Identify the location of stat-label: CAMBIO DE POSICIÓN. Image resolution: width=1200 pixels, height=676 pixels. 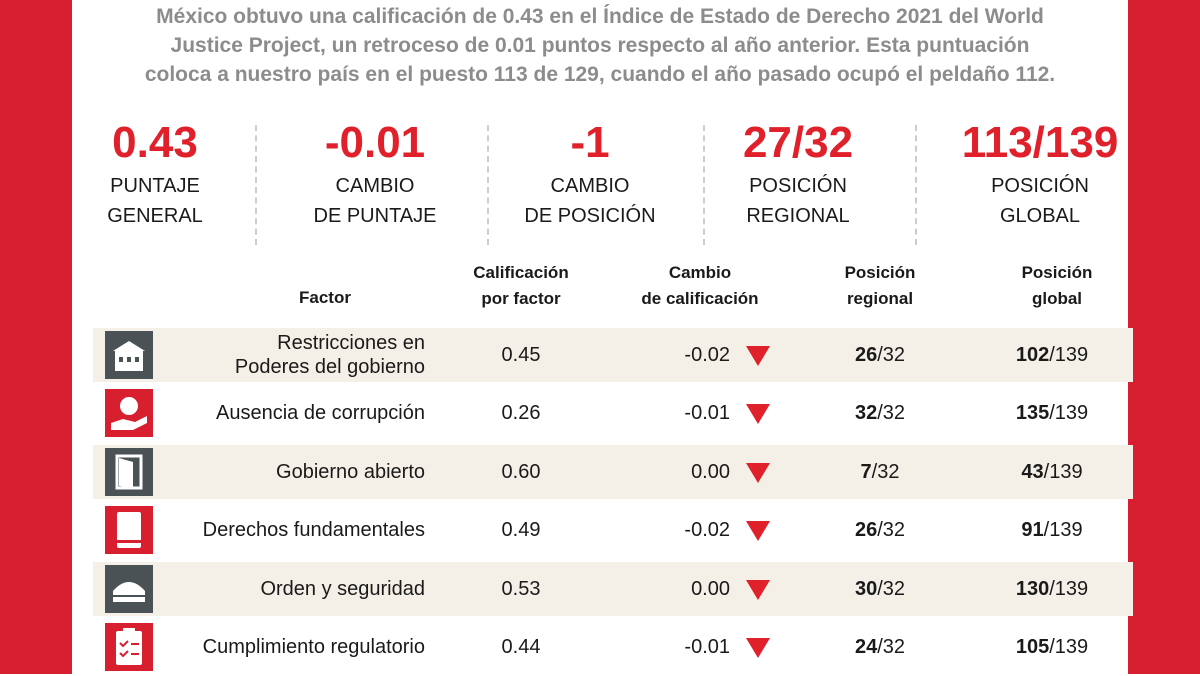
(590, 201).